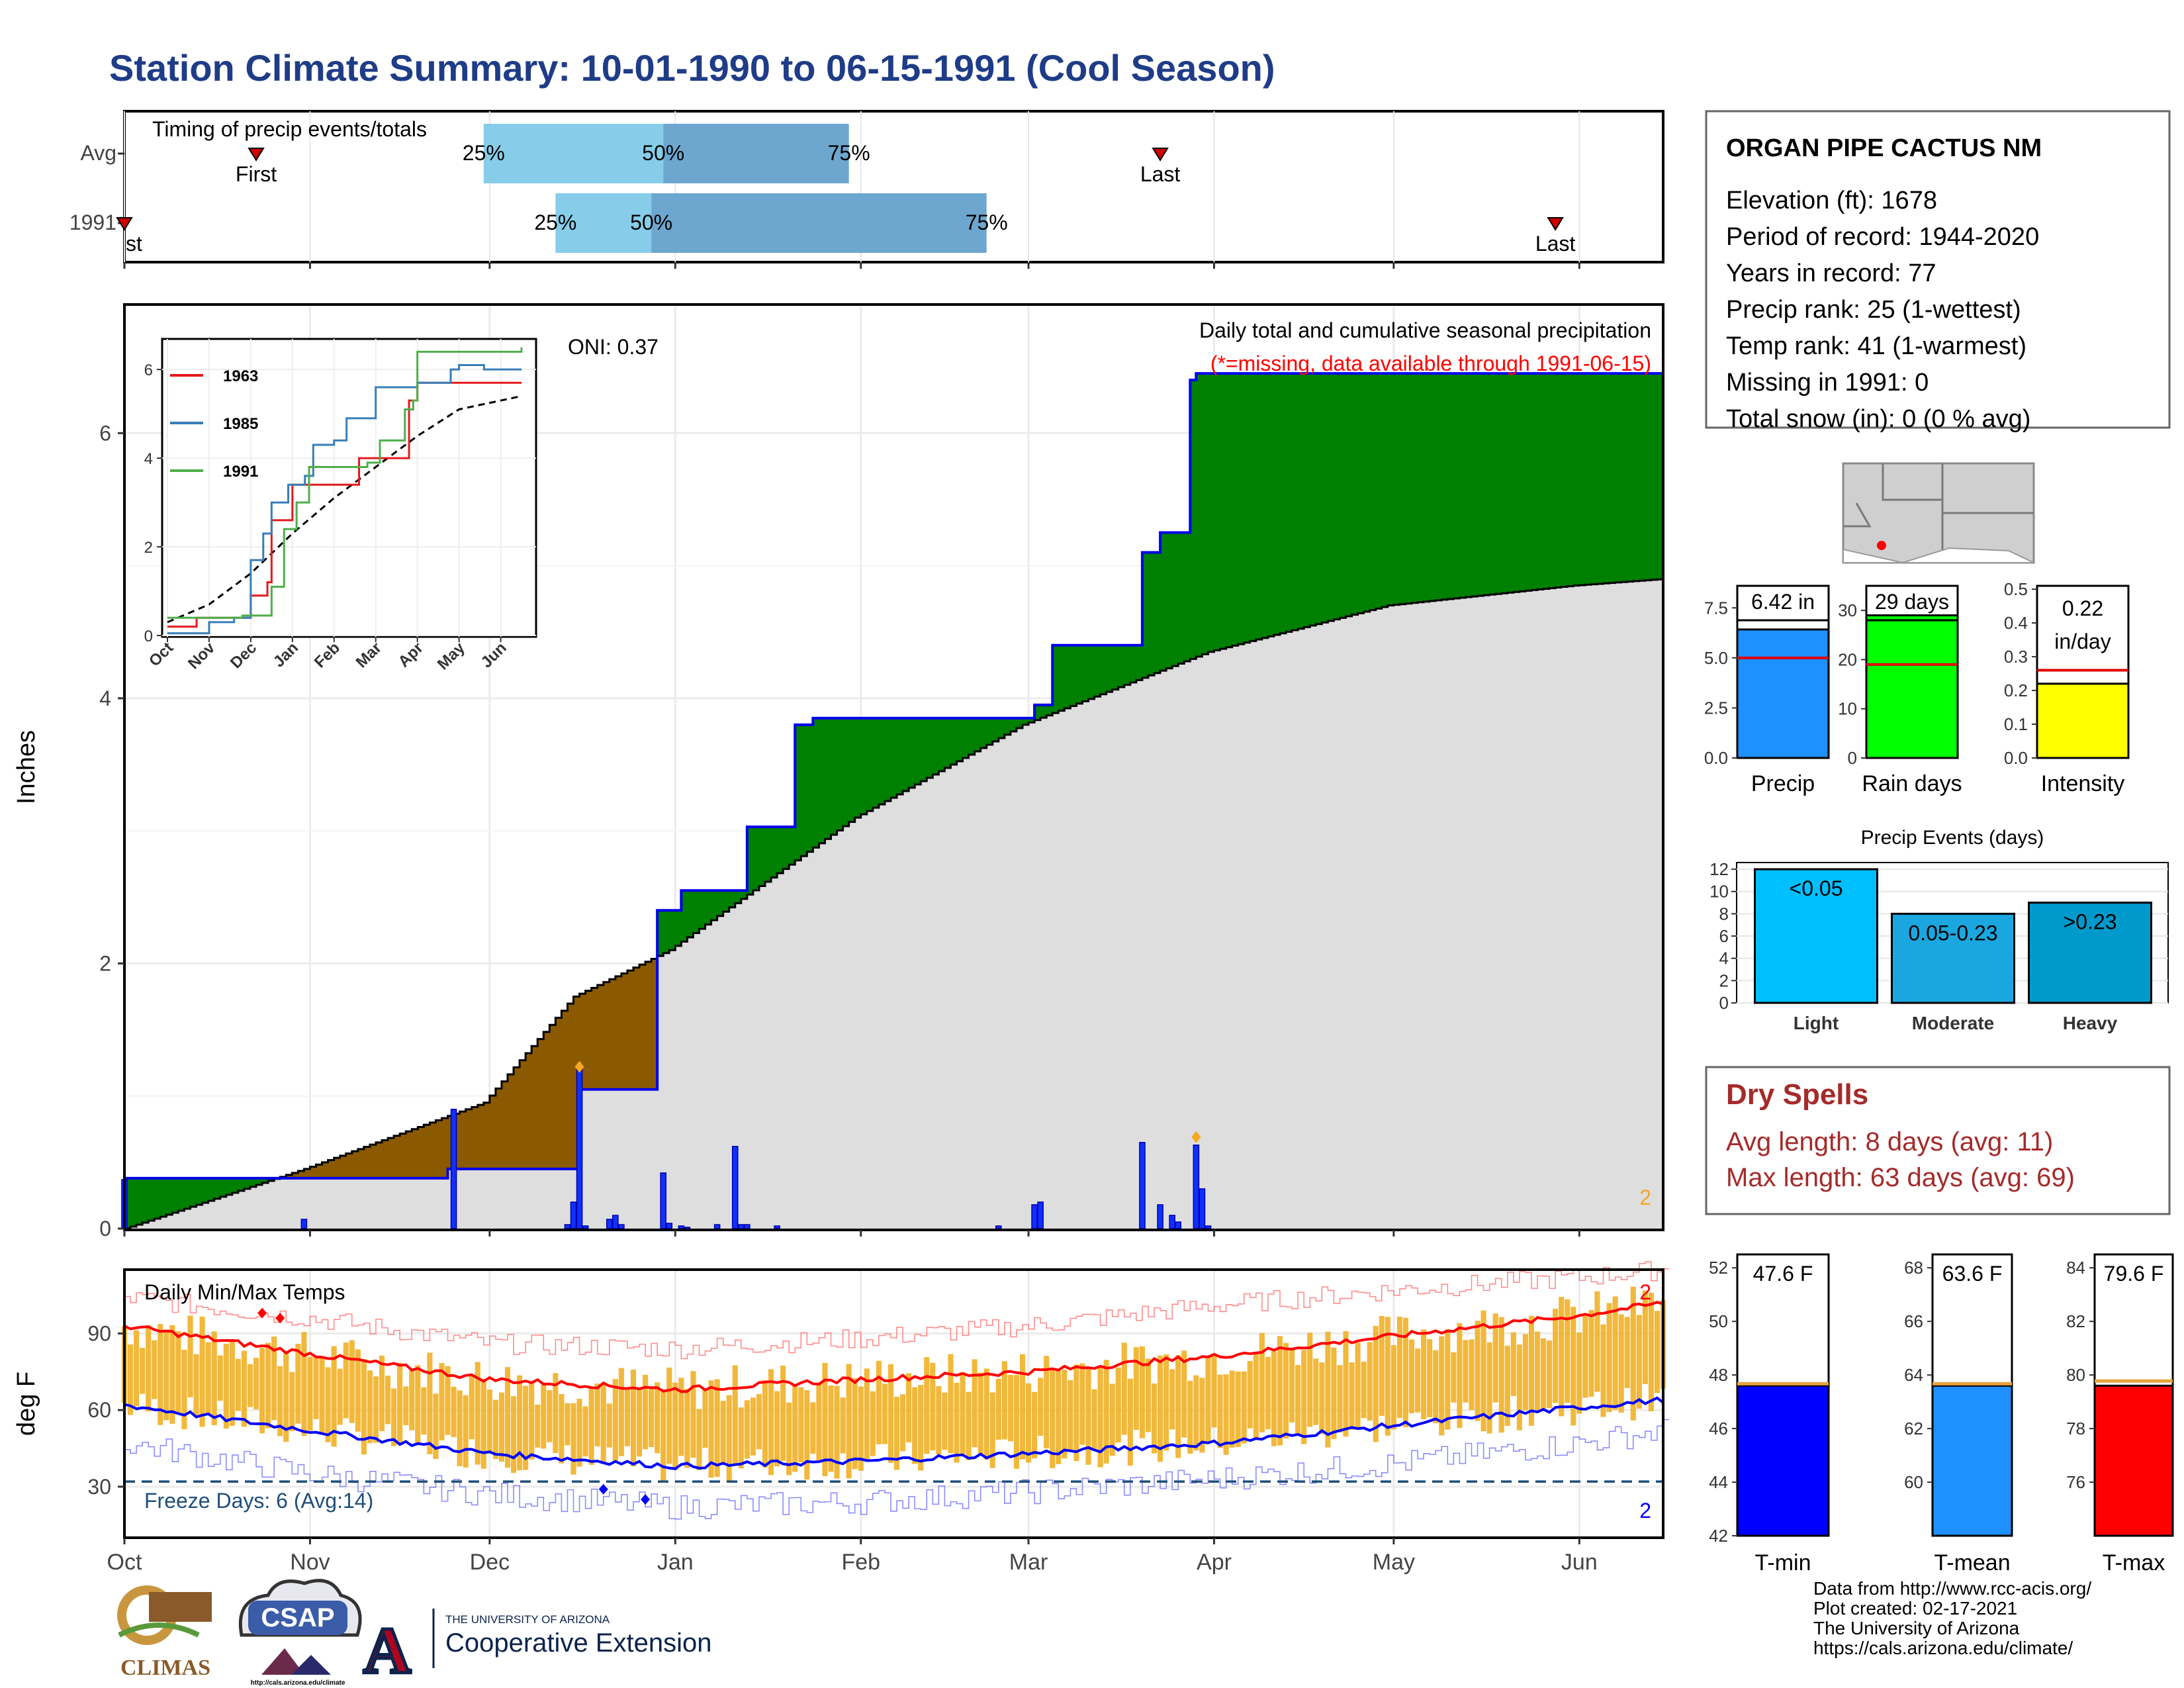  I want to click on temp-y-tick: 90, so click(99, 1333).